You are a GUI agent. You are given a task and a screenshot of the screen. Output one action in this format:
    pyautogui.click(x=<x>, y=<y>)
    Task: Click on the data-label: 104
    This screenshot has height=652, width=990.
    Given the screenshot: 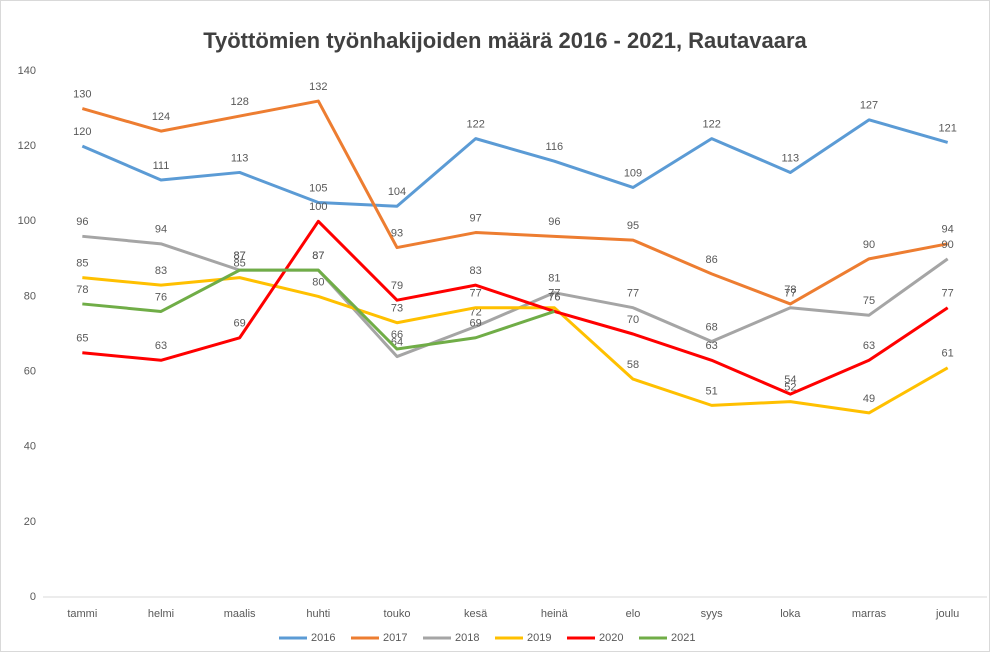 What is the action you would take?
    pyautogui.click(x=397, y=192)
    